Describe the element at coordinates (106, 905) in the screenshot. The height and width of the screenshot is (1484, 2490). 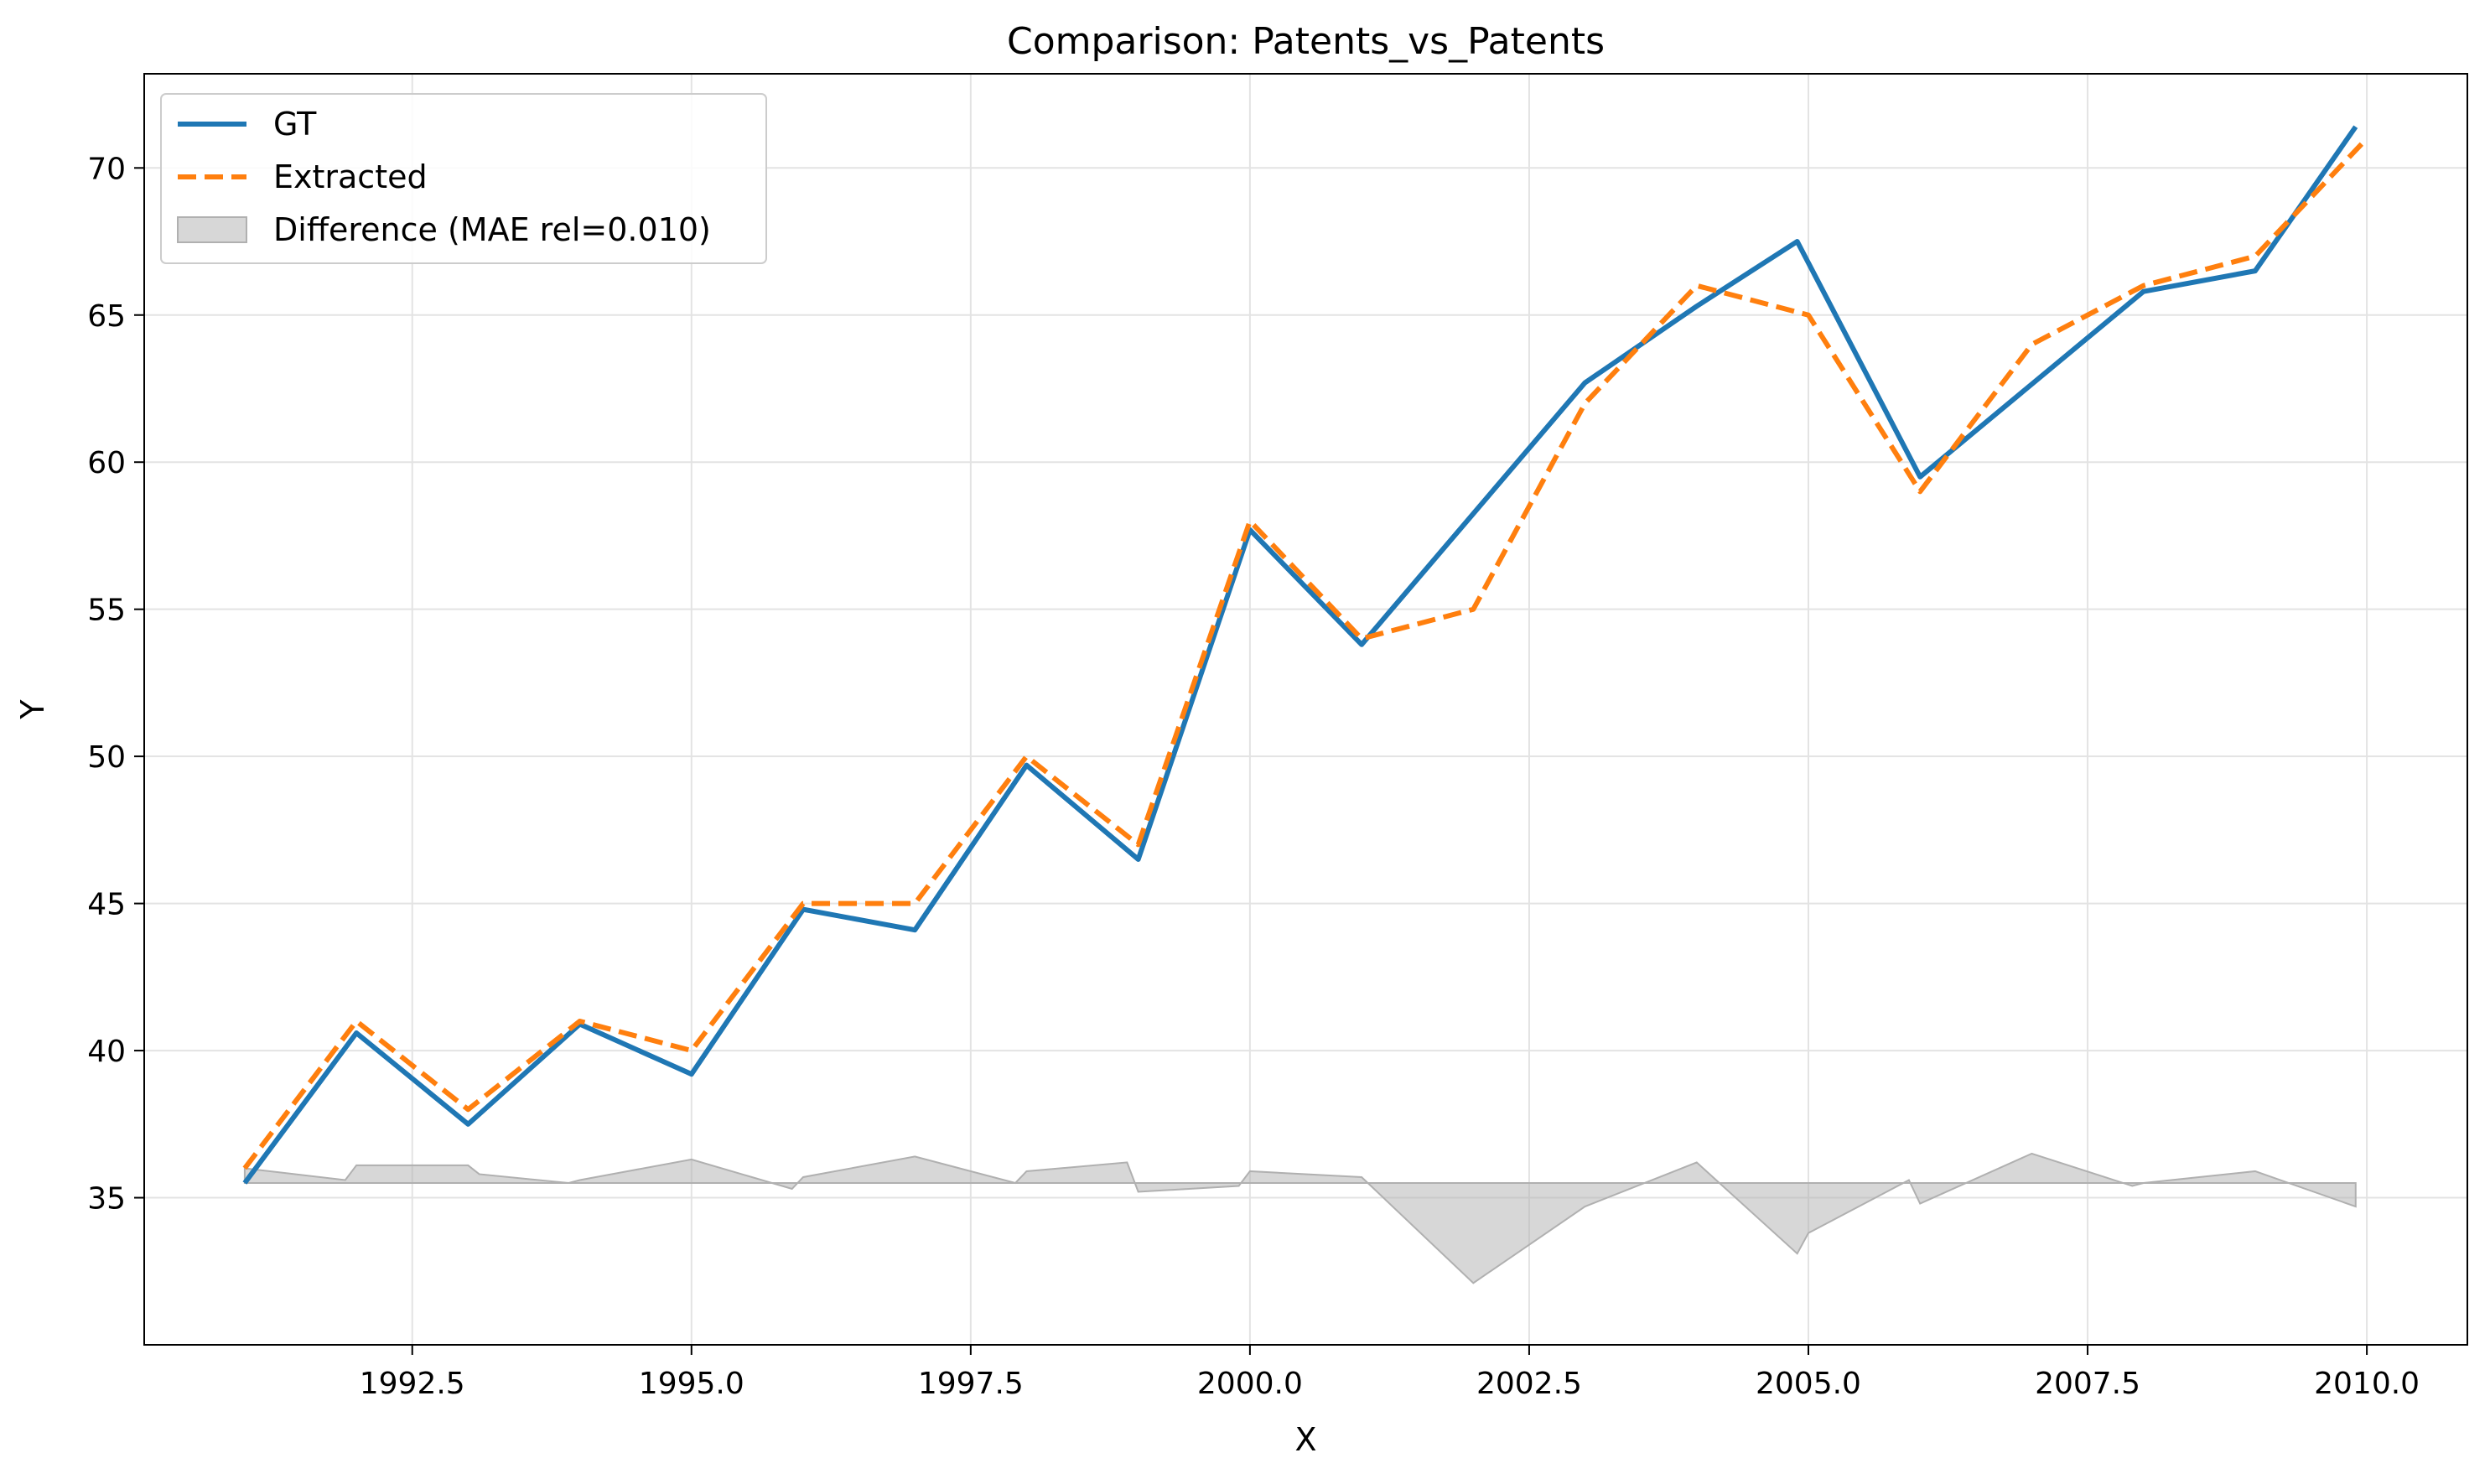
I see `y-tick-label: 45` at that location.